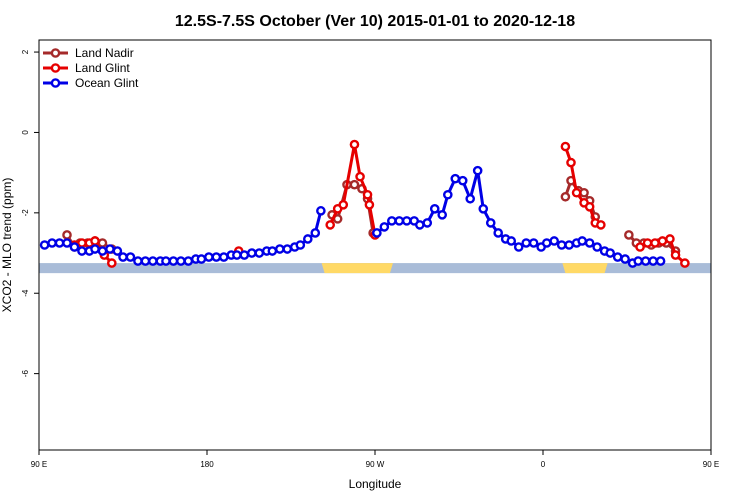 The image size is (750, 500). Describe the element at coordinates (102, 68) in the screenshot. I see `legend-label: Land Glint` at that location.